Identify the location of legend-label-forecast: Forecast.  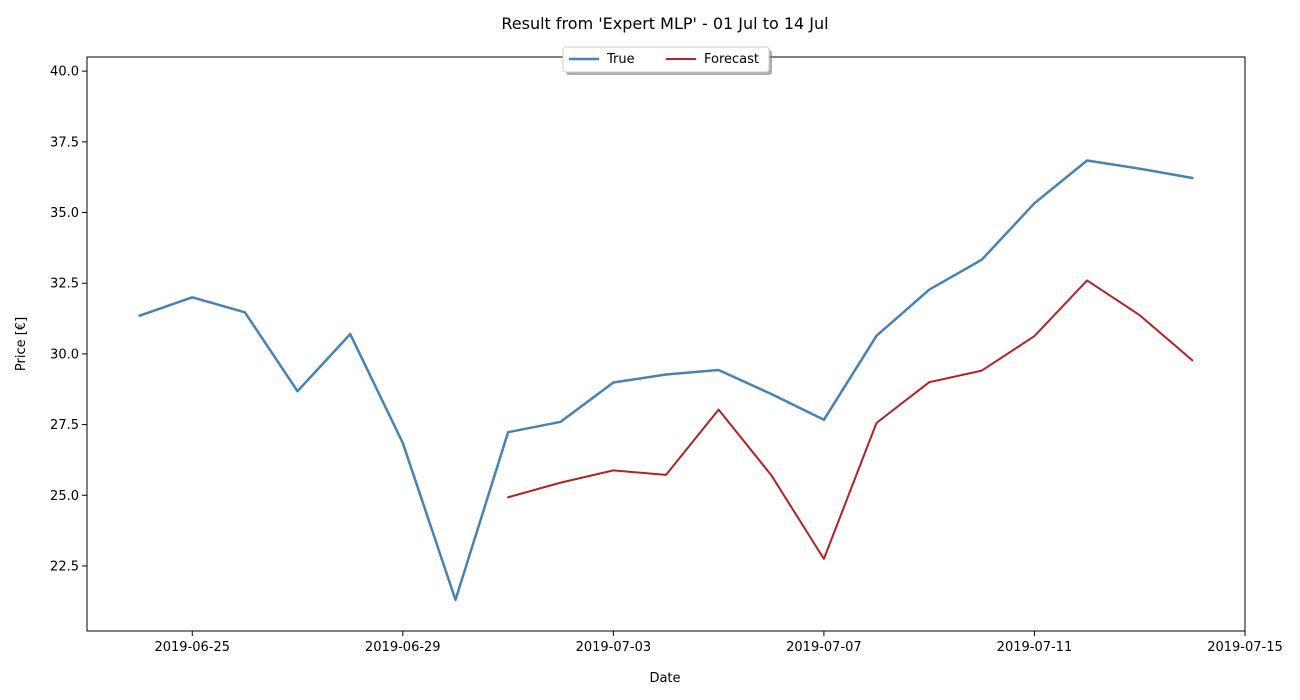
(731, 59).